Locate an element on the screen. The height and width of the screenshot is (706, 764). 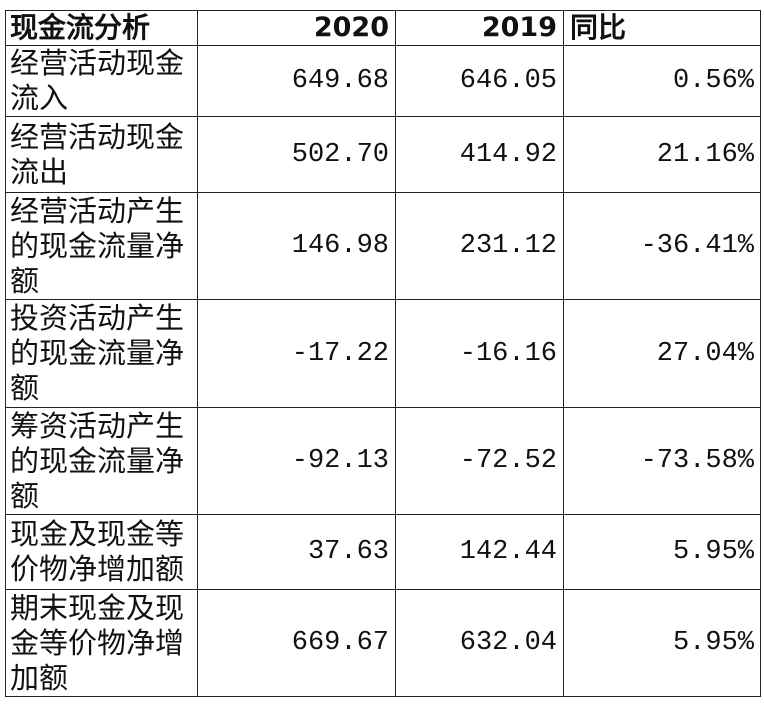
value-cell: 669.67 is located at coordinates (296, 643).